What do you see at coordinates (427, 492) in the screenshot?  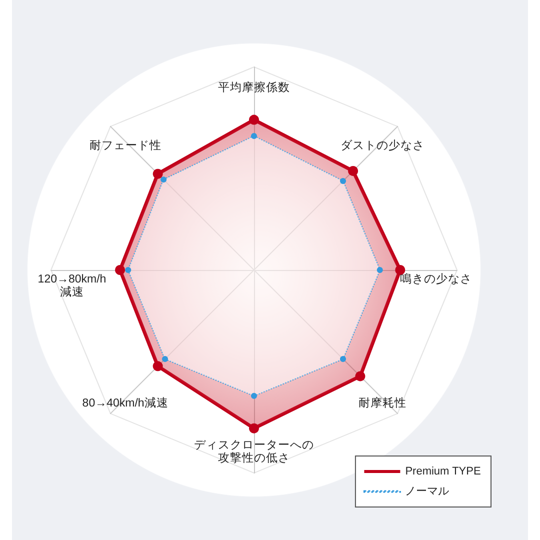 I see `legend-label: ノーマル` at bounding box center [427, 492].